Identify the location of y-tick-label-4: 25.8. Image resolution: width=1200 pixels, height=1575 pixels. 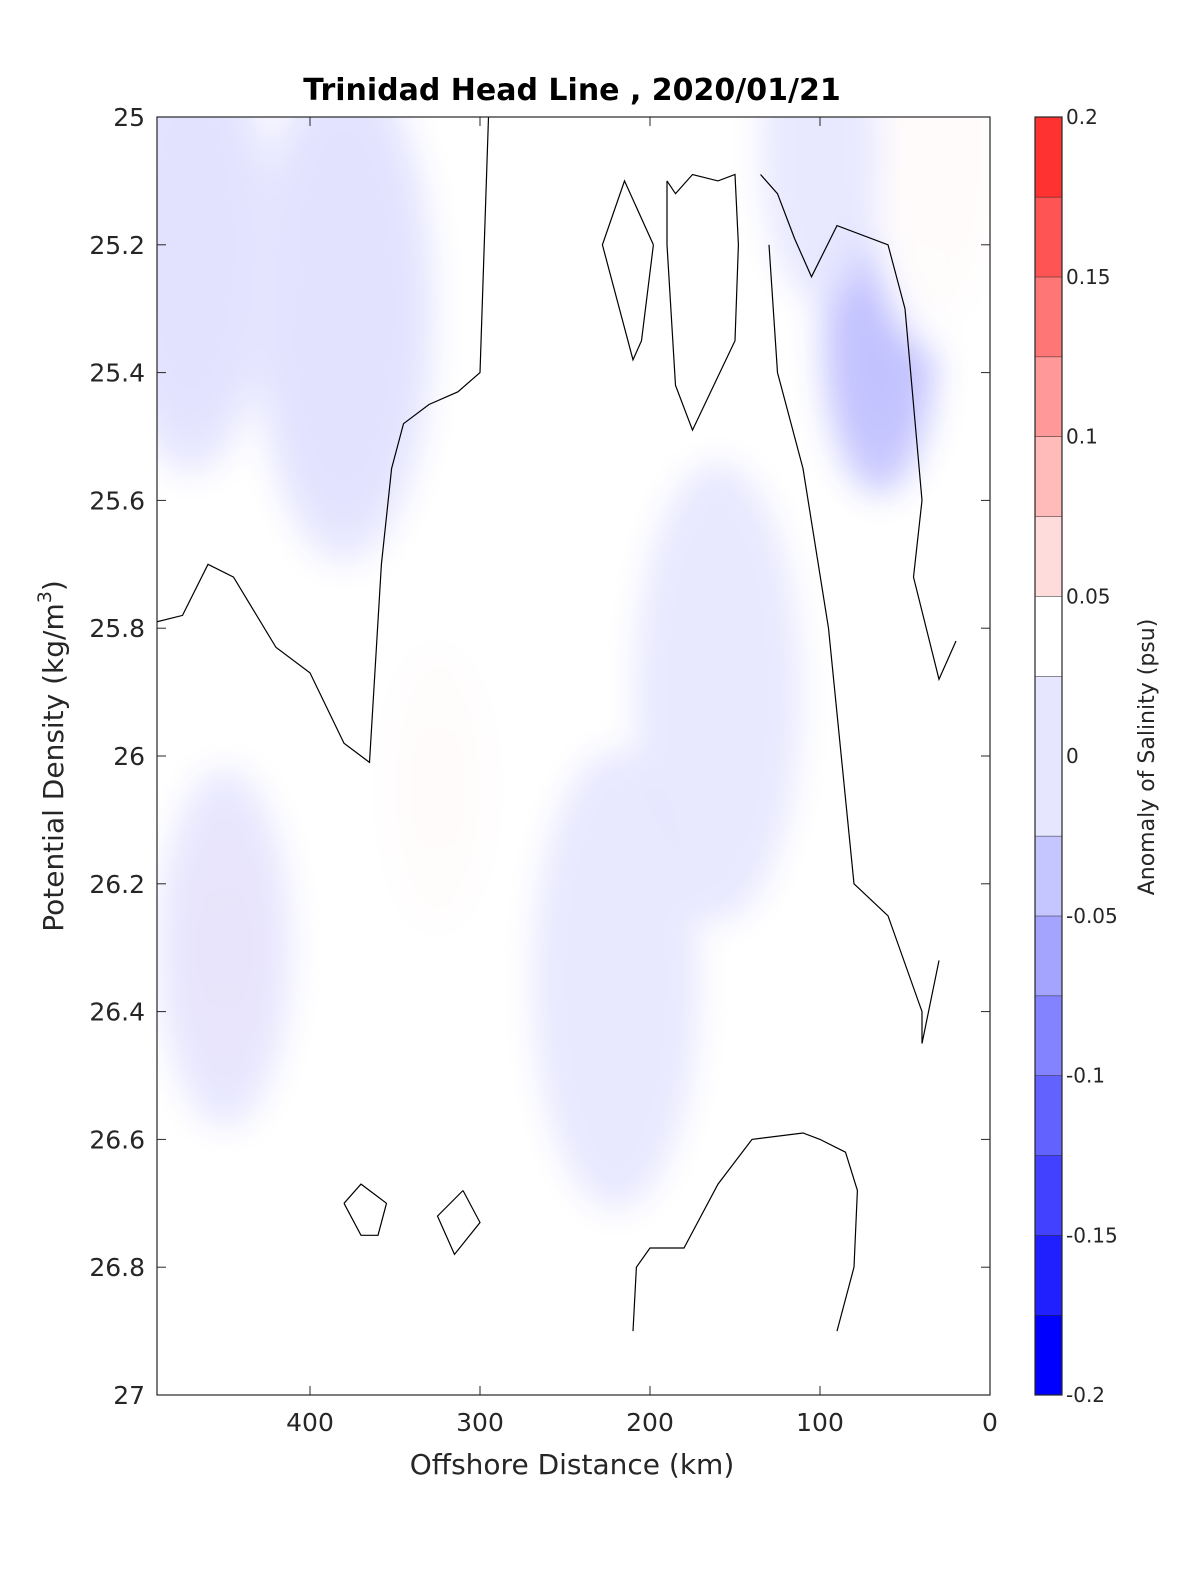
(117, 628).